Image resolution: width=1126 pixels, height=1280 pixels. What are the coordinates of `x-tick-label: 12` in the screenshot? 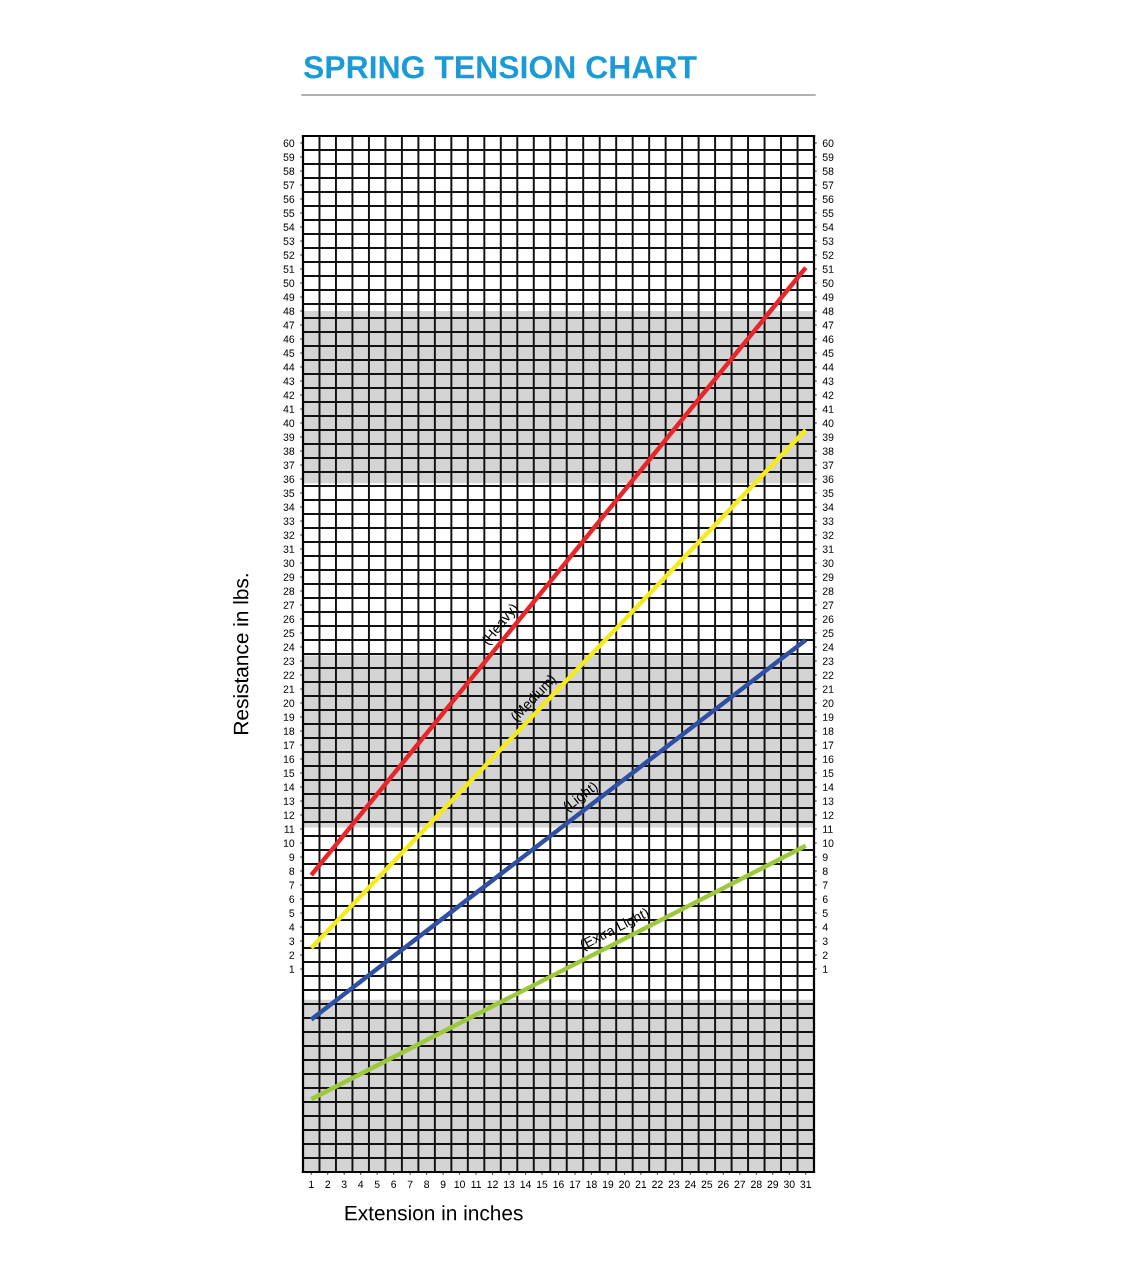 It's located at (492, 1184).